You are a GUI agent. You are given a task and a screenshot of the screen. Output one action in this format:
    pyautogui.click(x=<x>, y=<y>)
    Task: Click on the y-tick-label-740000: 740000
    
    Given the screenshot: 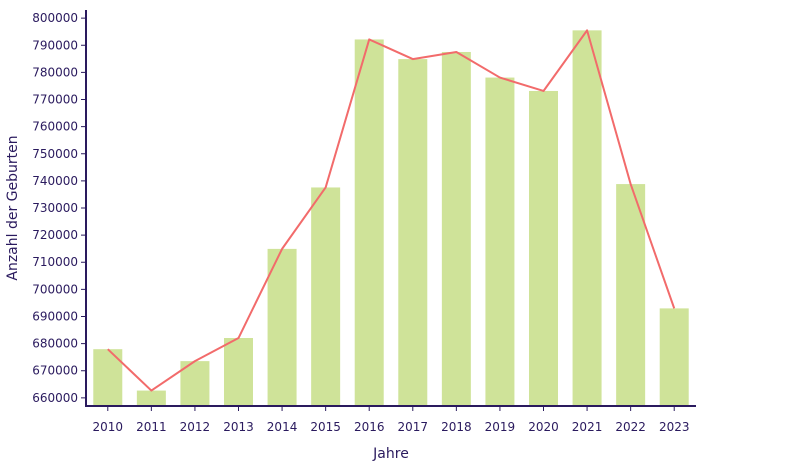 What is the action you would take?
    pyautogui.click(x=55, y=181)
    